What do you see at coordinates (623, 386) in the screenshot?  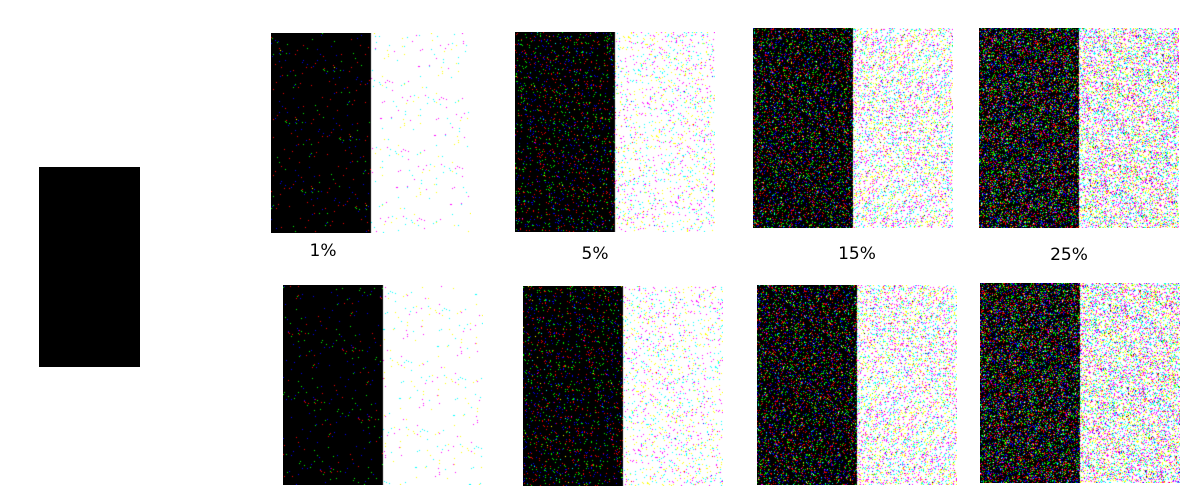 I see `noisy-image-5pct-bottom` at bounding box center [623, 386].